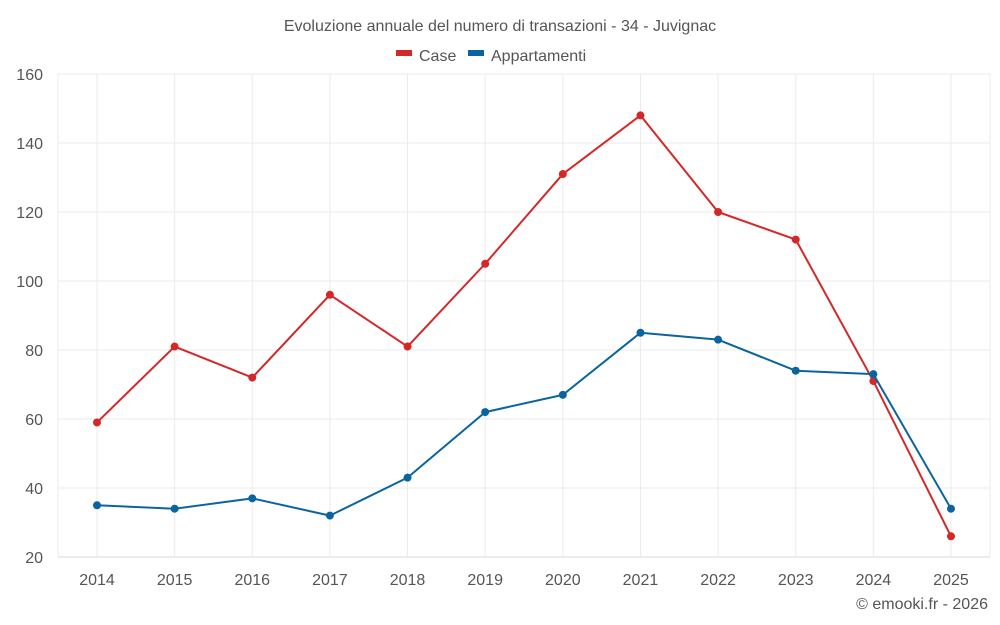 This screenshot has height=625, width=1000. What do you see at coordinates (874, 580) in the screenshot?
I see `x-tick-label: 2024` at bounding box center [874, 580].